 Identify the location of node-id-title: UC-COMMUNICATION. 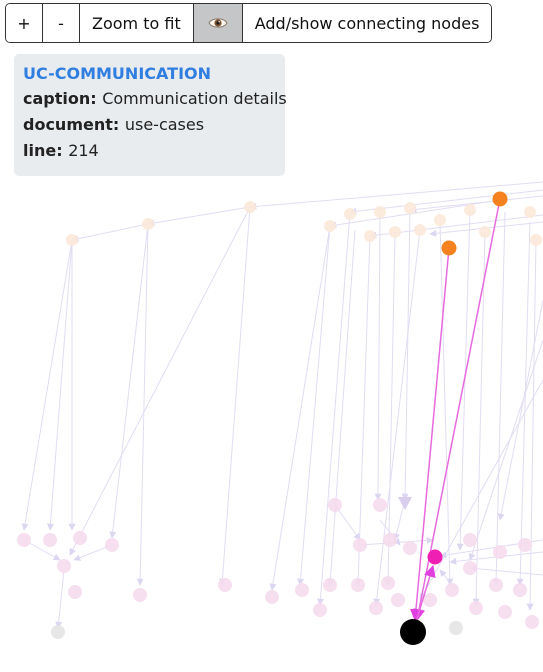
(117, 73).